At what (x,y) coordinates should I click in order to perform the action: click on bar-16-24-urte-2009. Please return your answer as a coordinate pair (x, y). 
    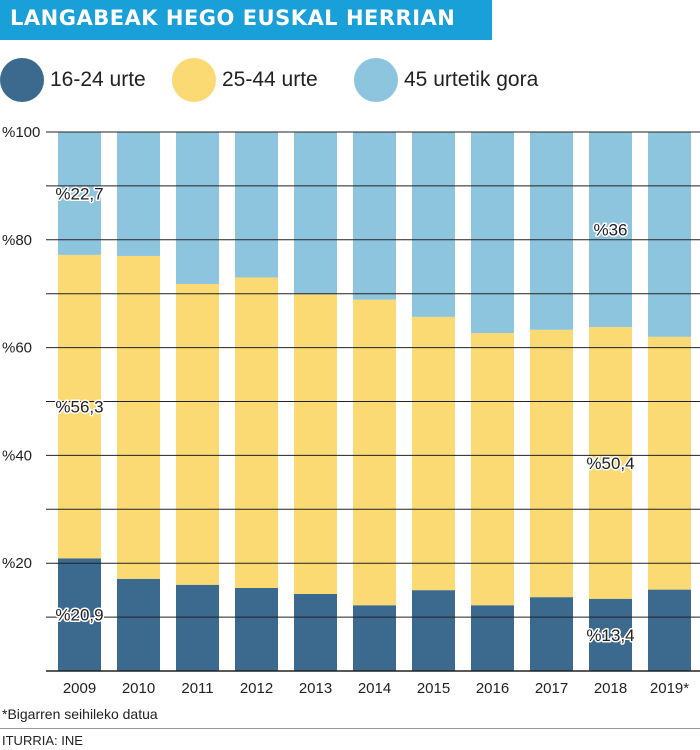
    Looking at the image, I should click on (79, 614).